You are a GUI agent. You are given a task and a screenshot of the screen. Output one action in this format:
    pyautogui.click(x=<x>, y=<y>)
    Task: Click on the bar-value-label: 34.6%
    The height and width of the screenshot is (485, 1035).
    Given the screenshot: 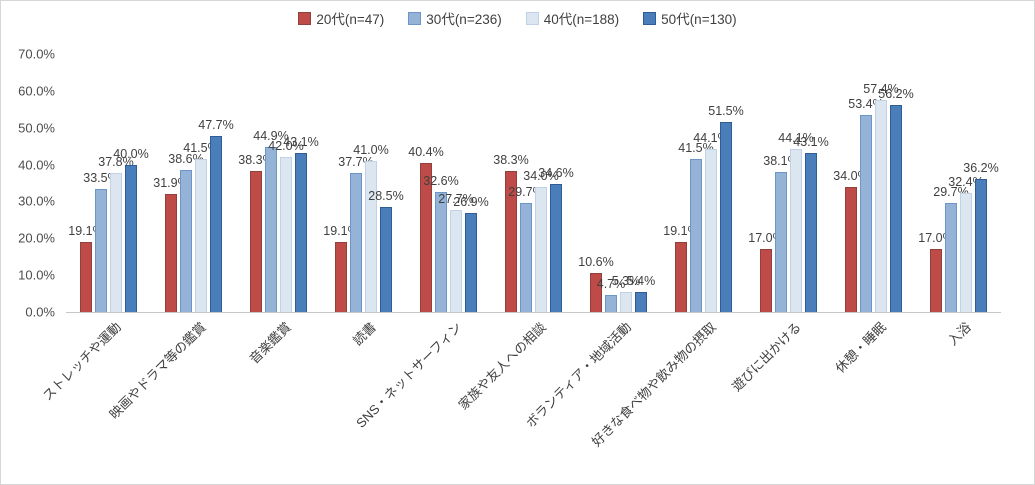 What is the action you would take?
    pyautogui.click(x=556, y=173)
    